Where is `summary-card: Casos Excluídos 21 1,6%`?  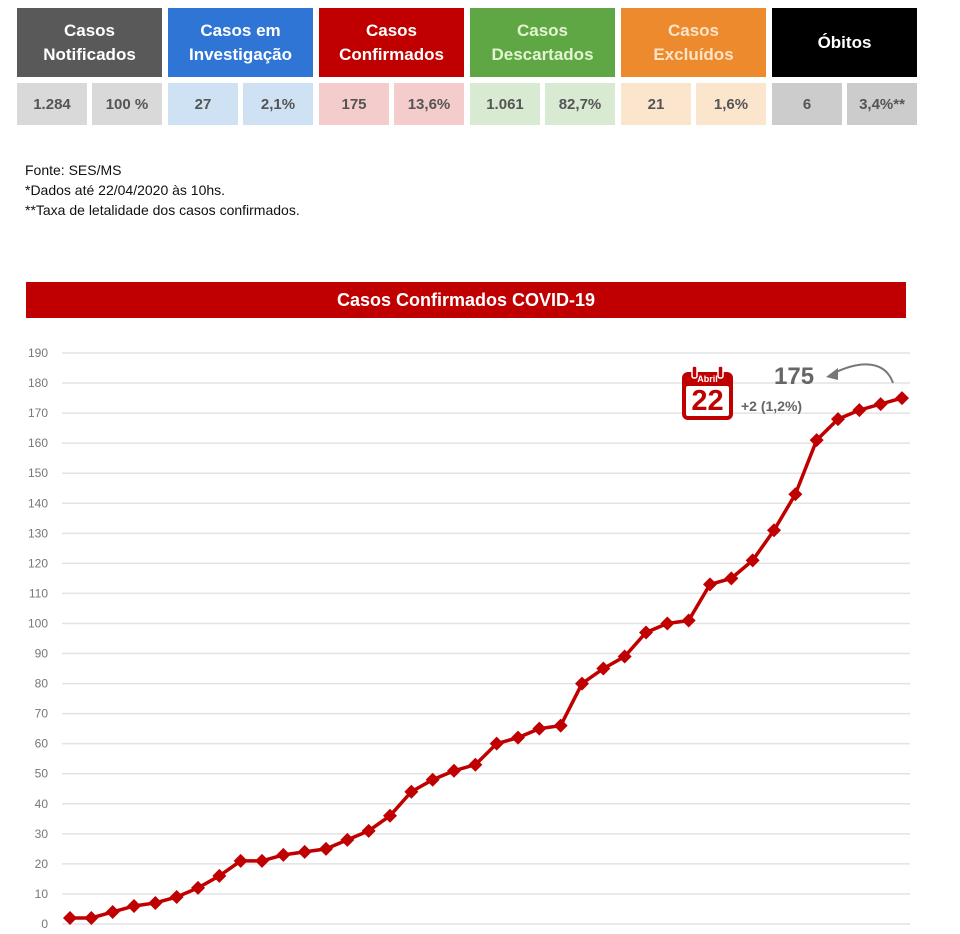
summary-card: Casos Excluídos 21 1,6% is located at coordinates (693, 66).